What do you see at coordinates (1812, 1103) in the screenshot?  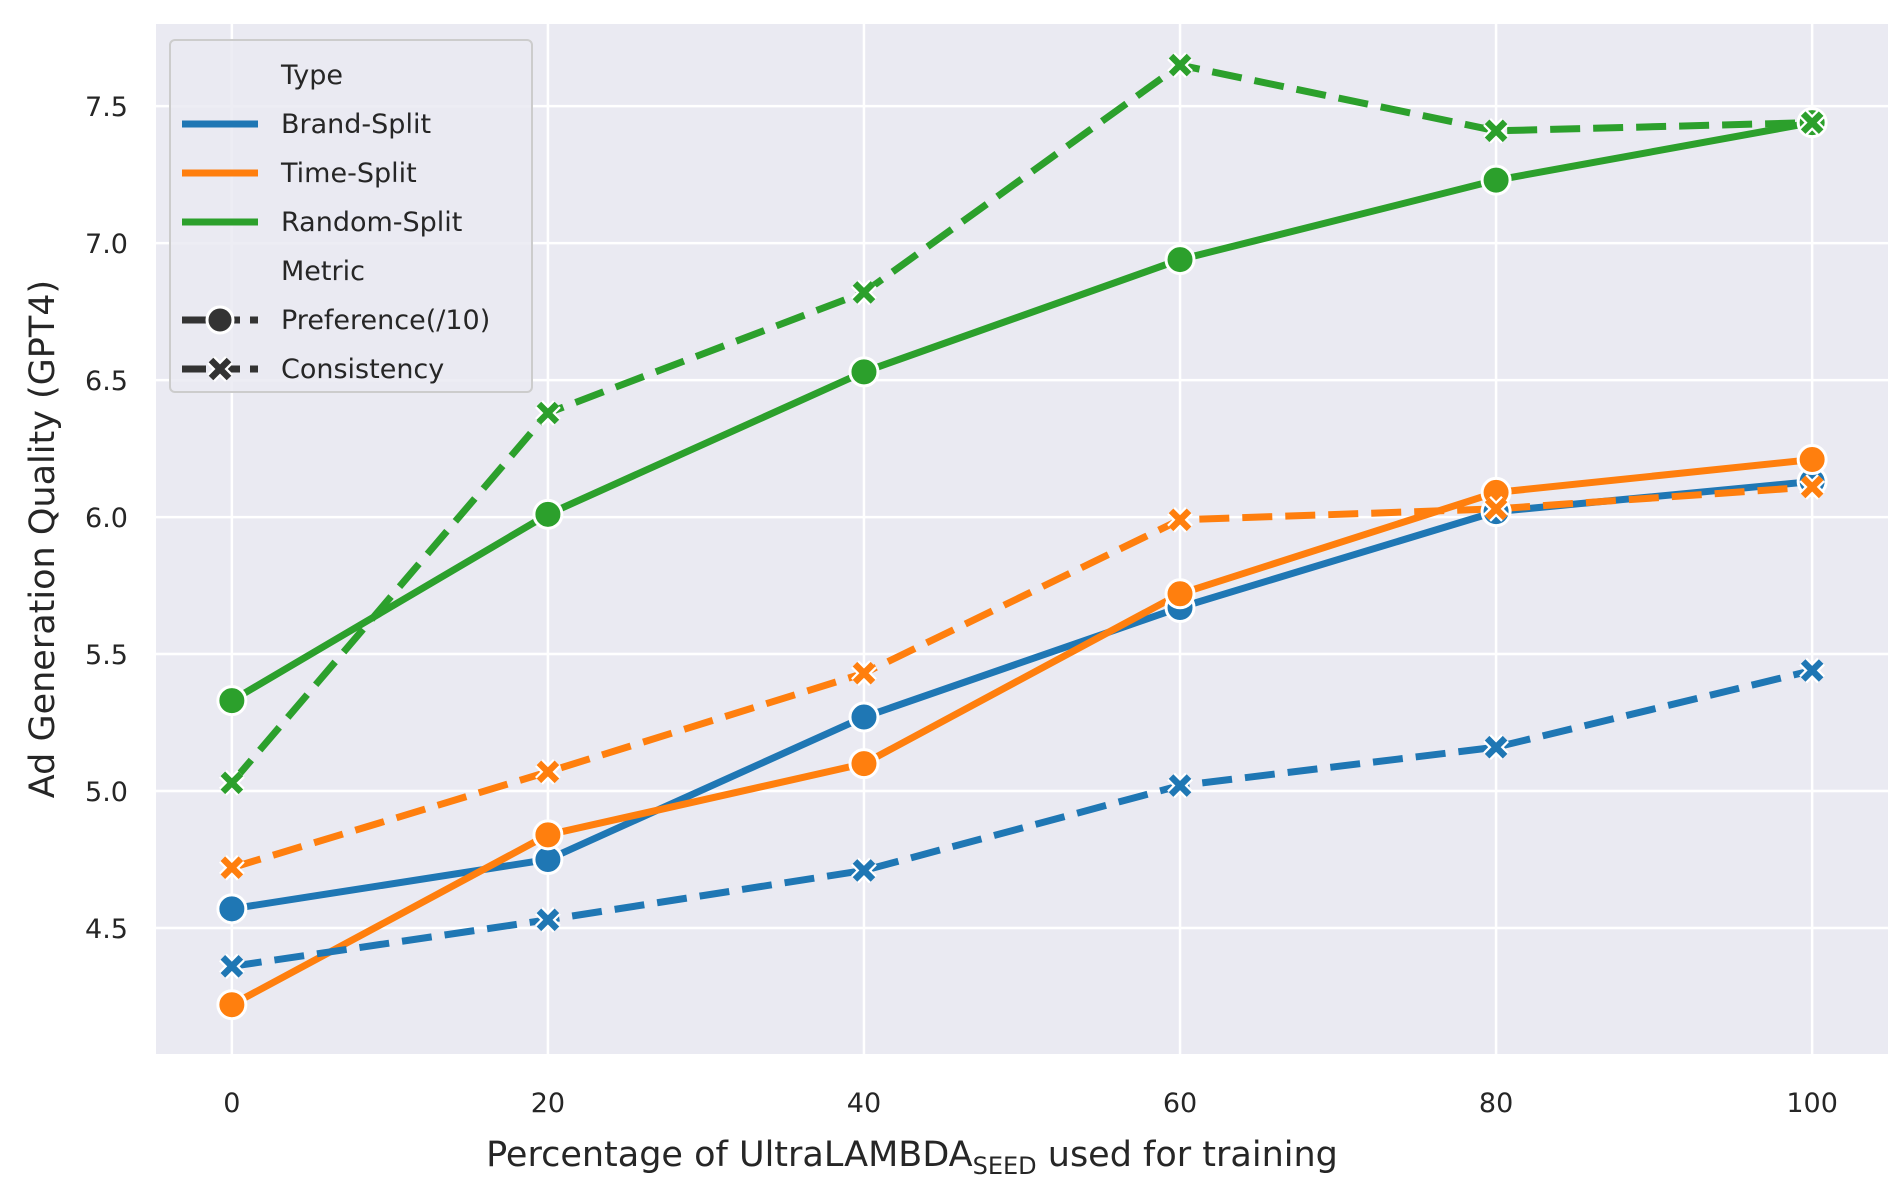 I see `x-tick-label: 100` at bounding box center [1812, 1103].